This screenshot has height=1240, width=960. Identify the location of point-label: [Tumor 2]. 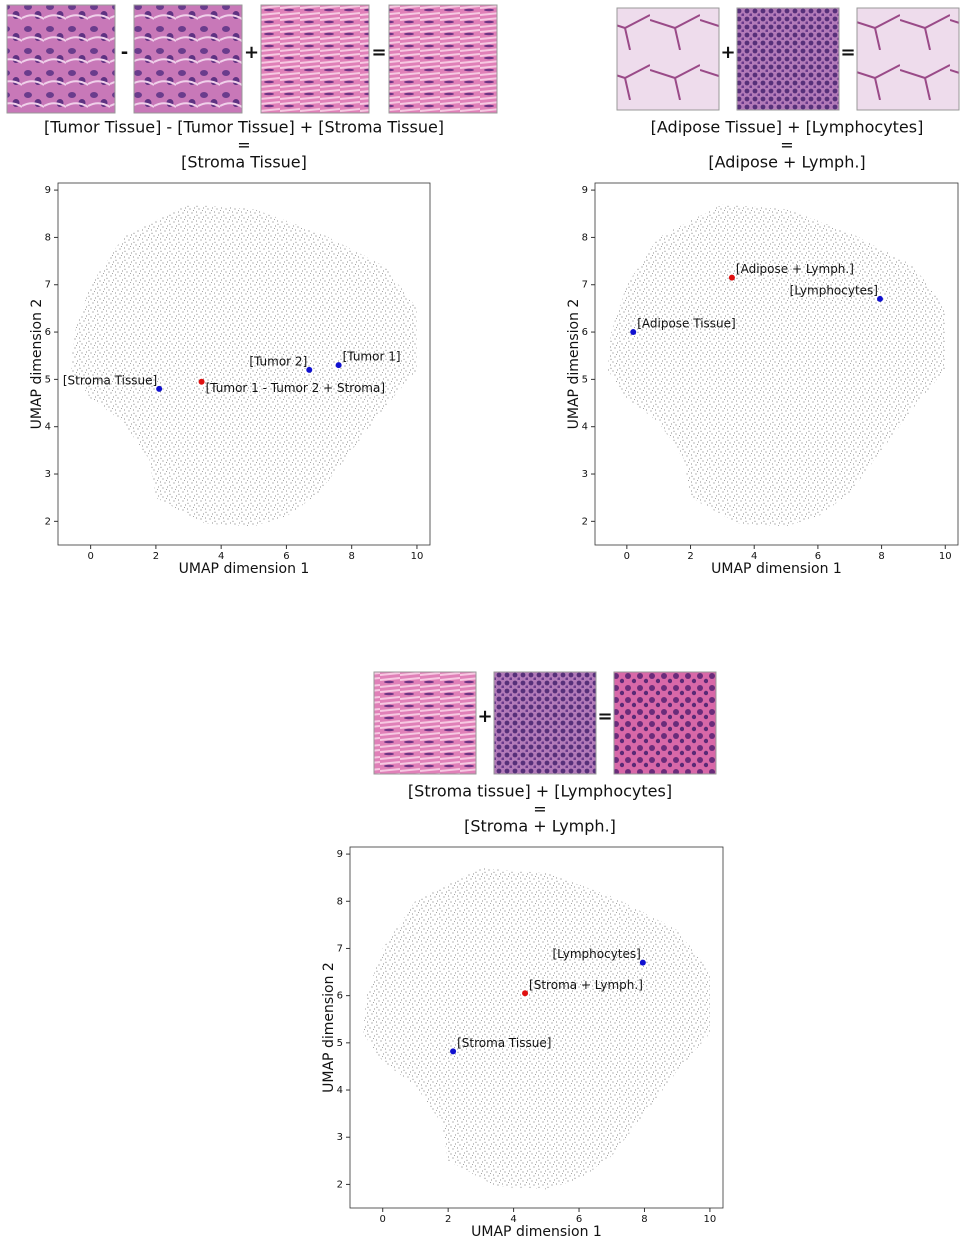
(278, 361).